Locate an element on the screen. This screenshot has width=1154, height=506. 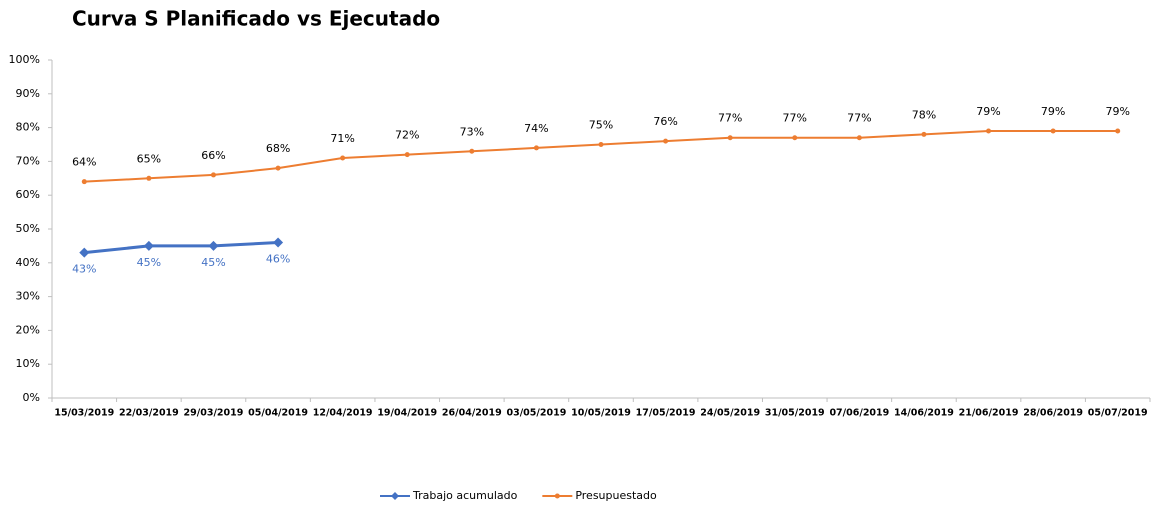
y-tick-label: 40% is located at coordinates (28, 262).